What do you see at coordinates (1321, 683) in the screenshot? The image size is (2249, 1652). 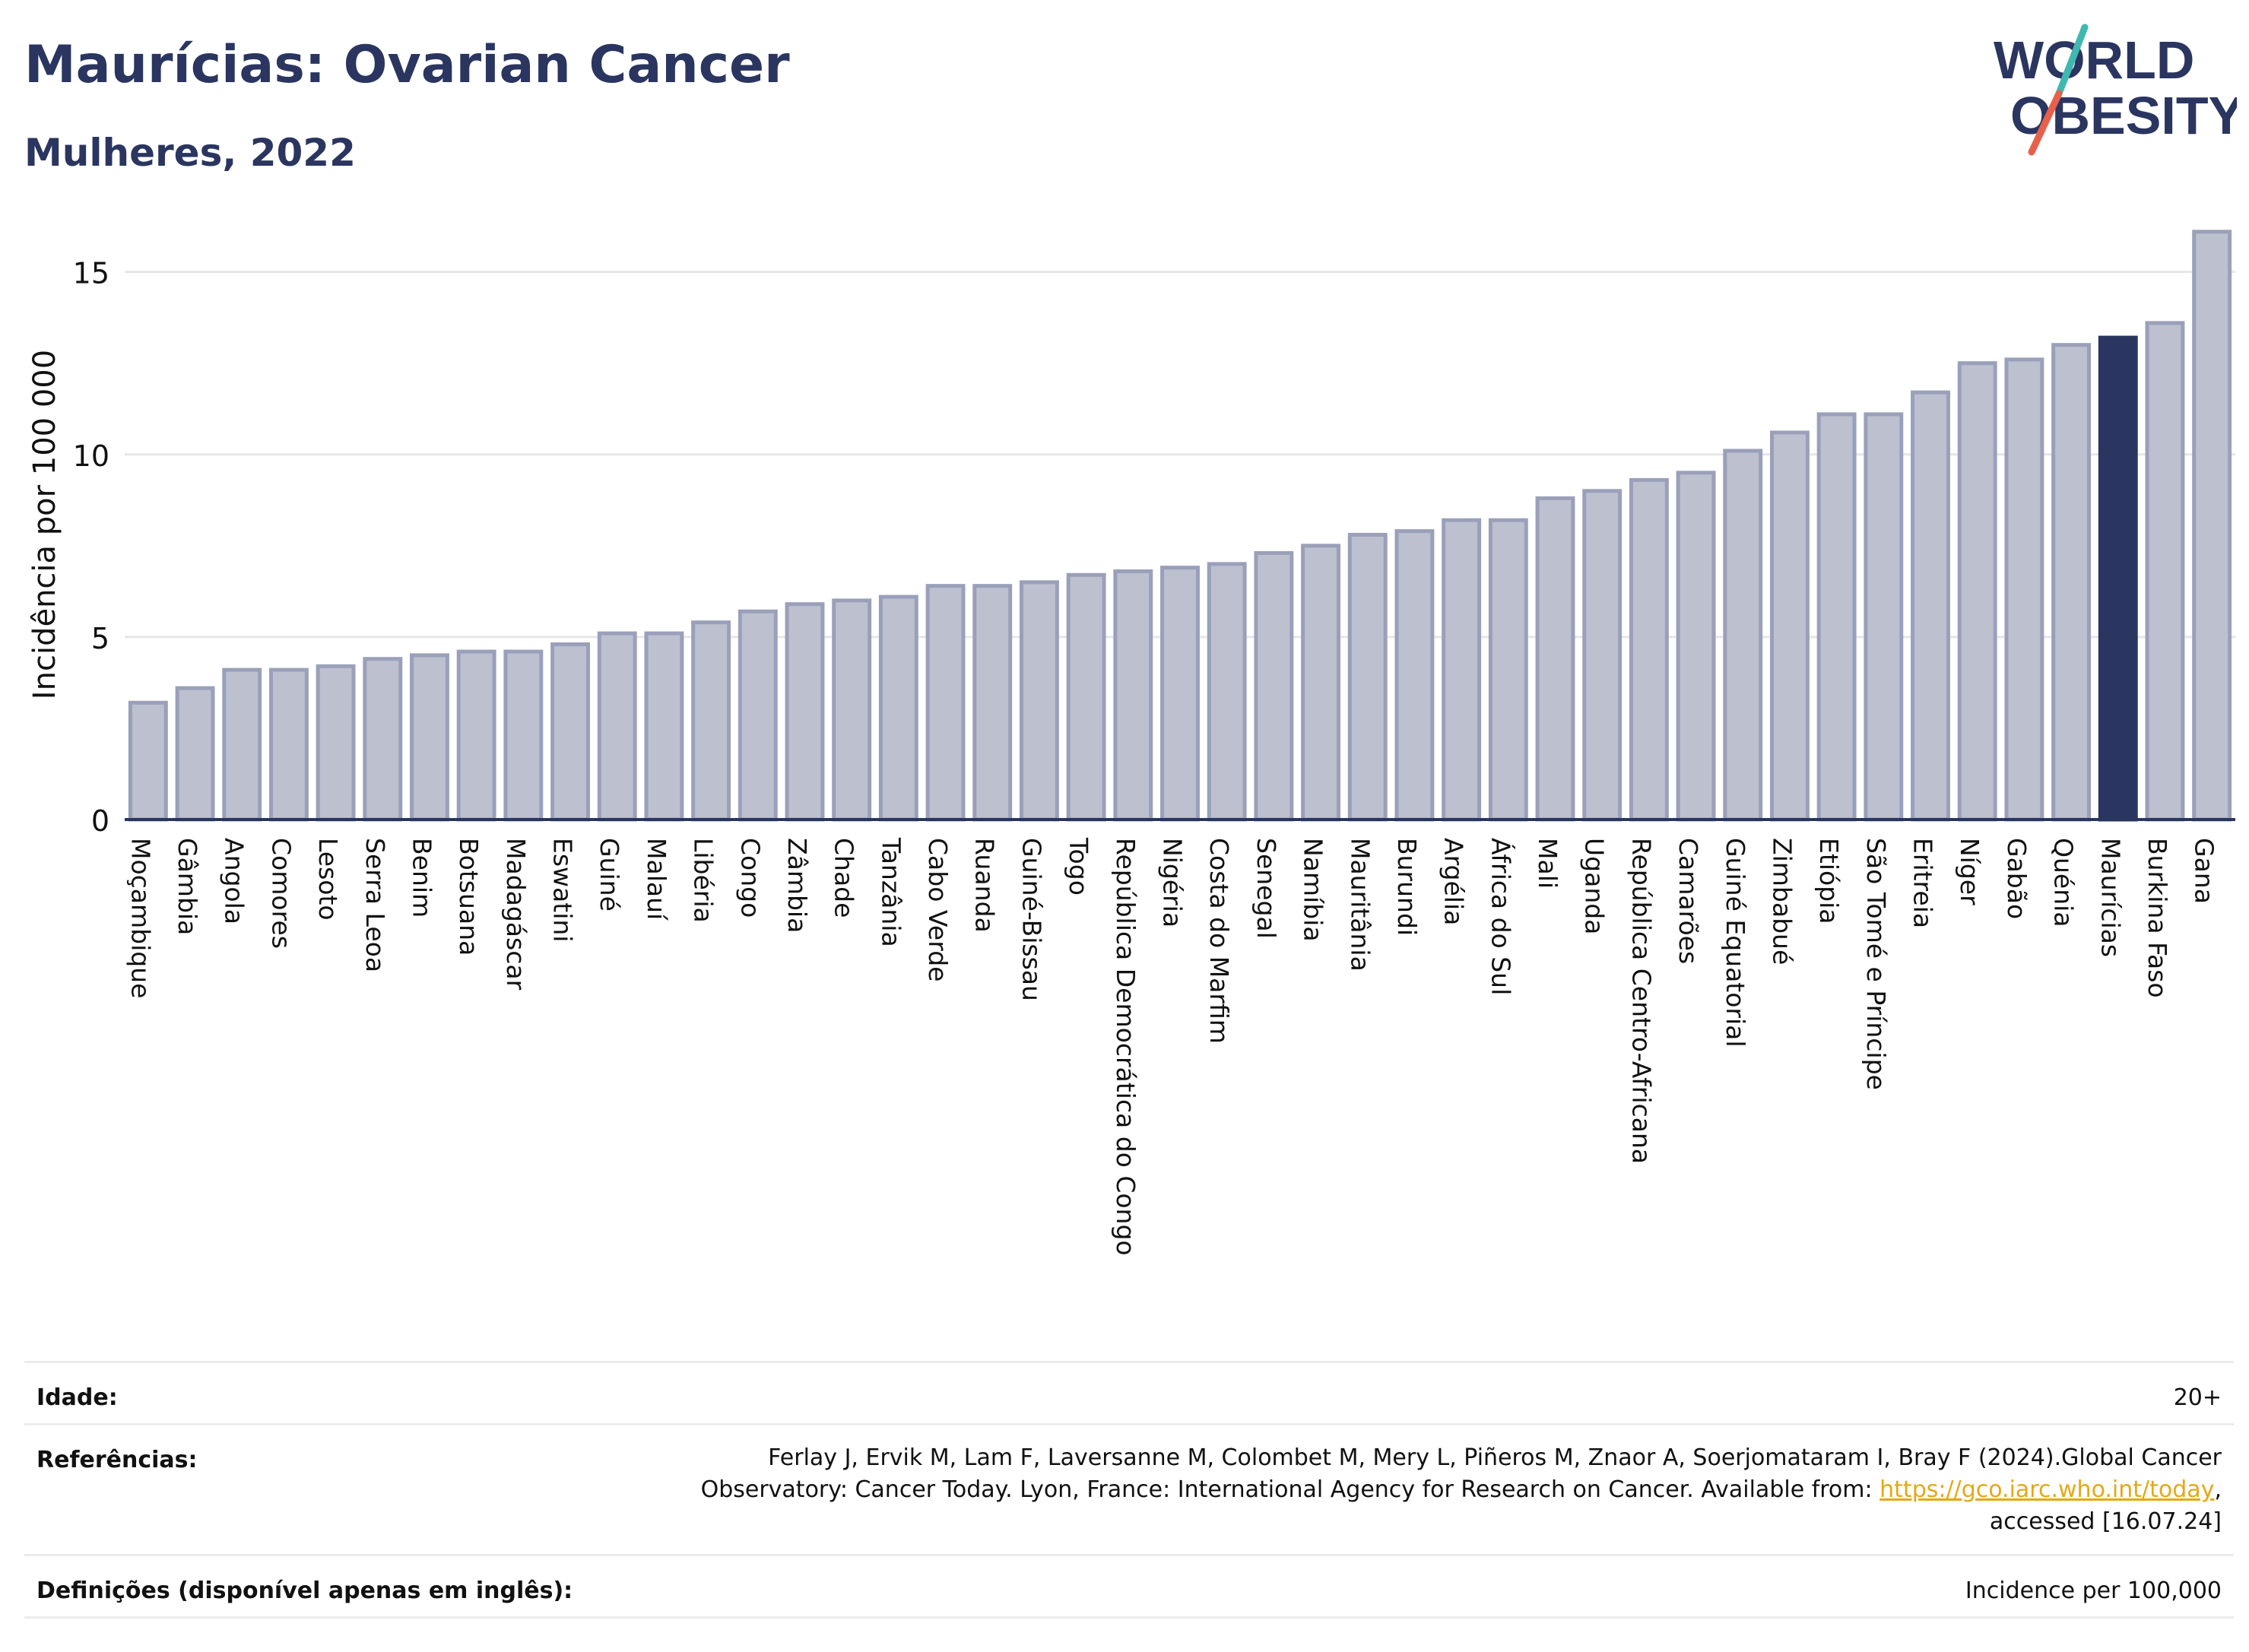 I see `bar-Namíbia` at bounding box center [1321, 683].